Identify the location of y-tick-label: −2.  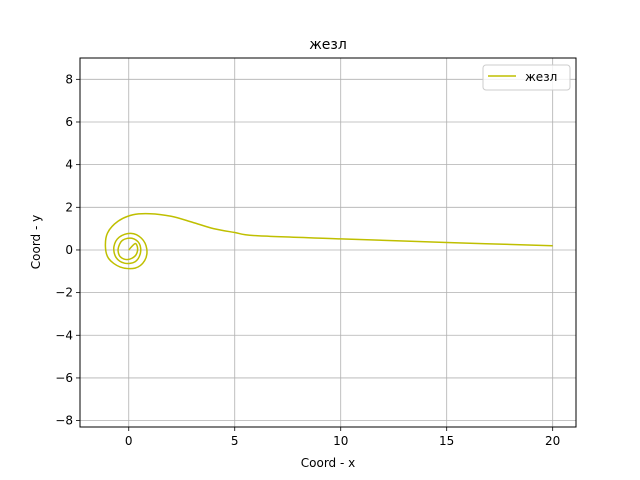
(64, 293).